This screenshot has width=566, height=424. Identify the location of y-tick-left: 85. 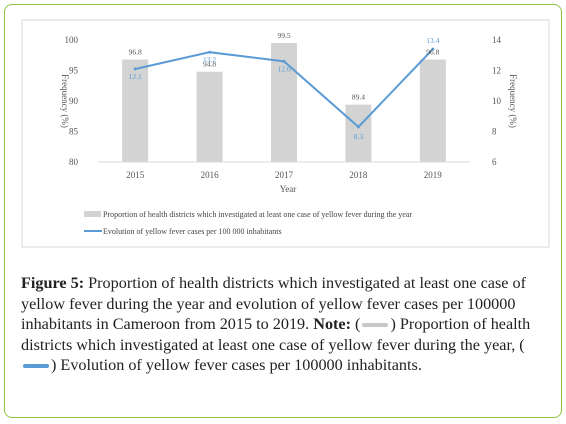
(74, 132).